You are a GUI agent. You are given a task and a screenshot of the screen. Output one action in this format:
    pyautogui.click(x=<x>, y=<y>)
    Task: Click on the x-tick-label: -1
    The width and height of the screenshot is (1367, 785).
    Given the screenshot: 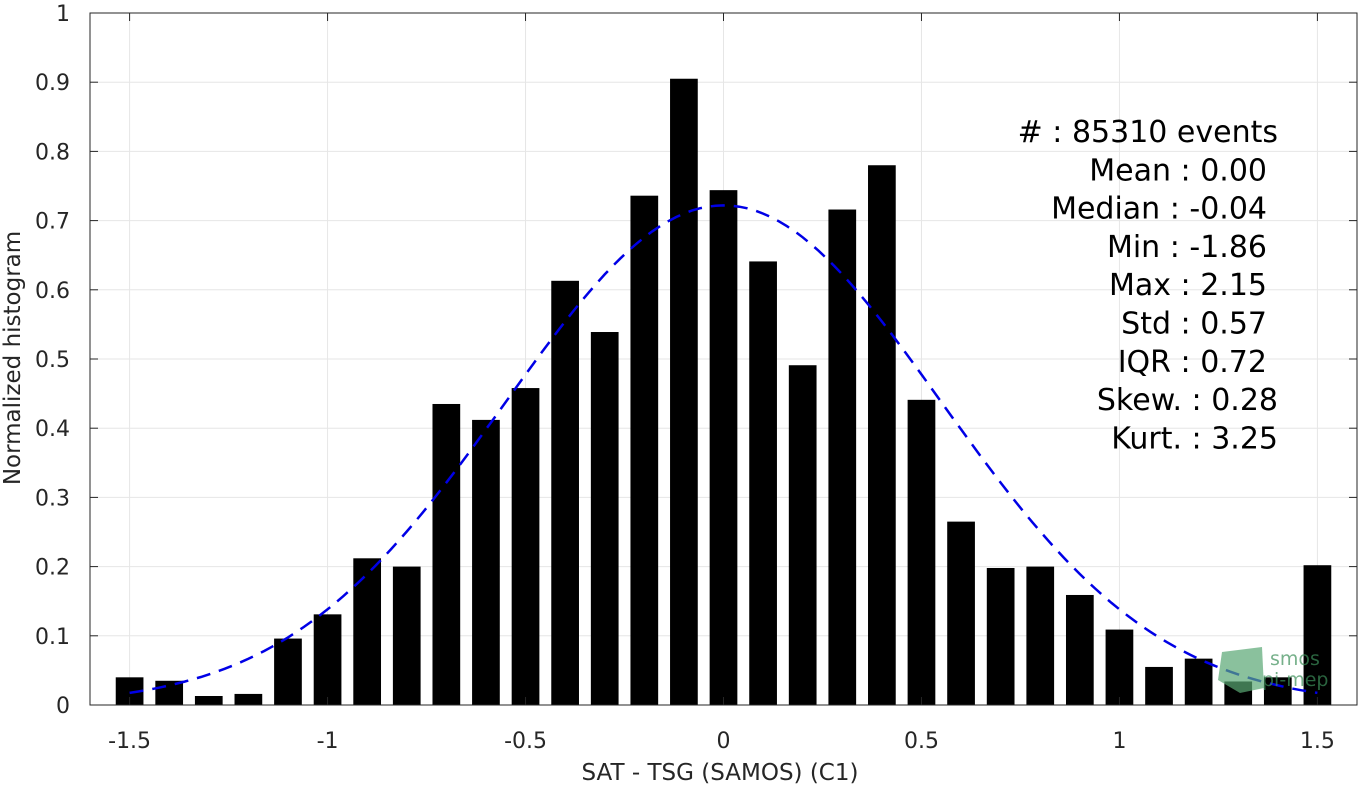 What is the action you would take?
    pyautogui.click(x=328, y=741)
    